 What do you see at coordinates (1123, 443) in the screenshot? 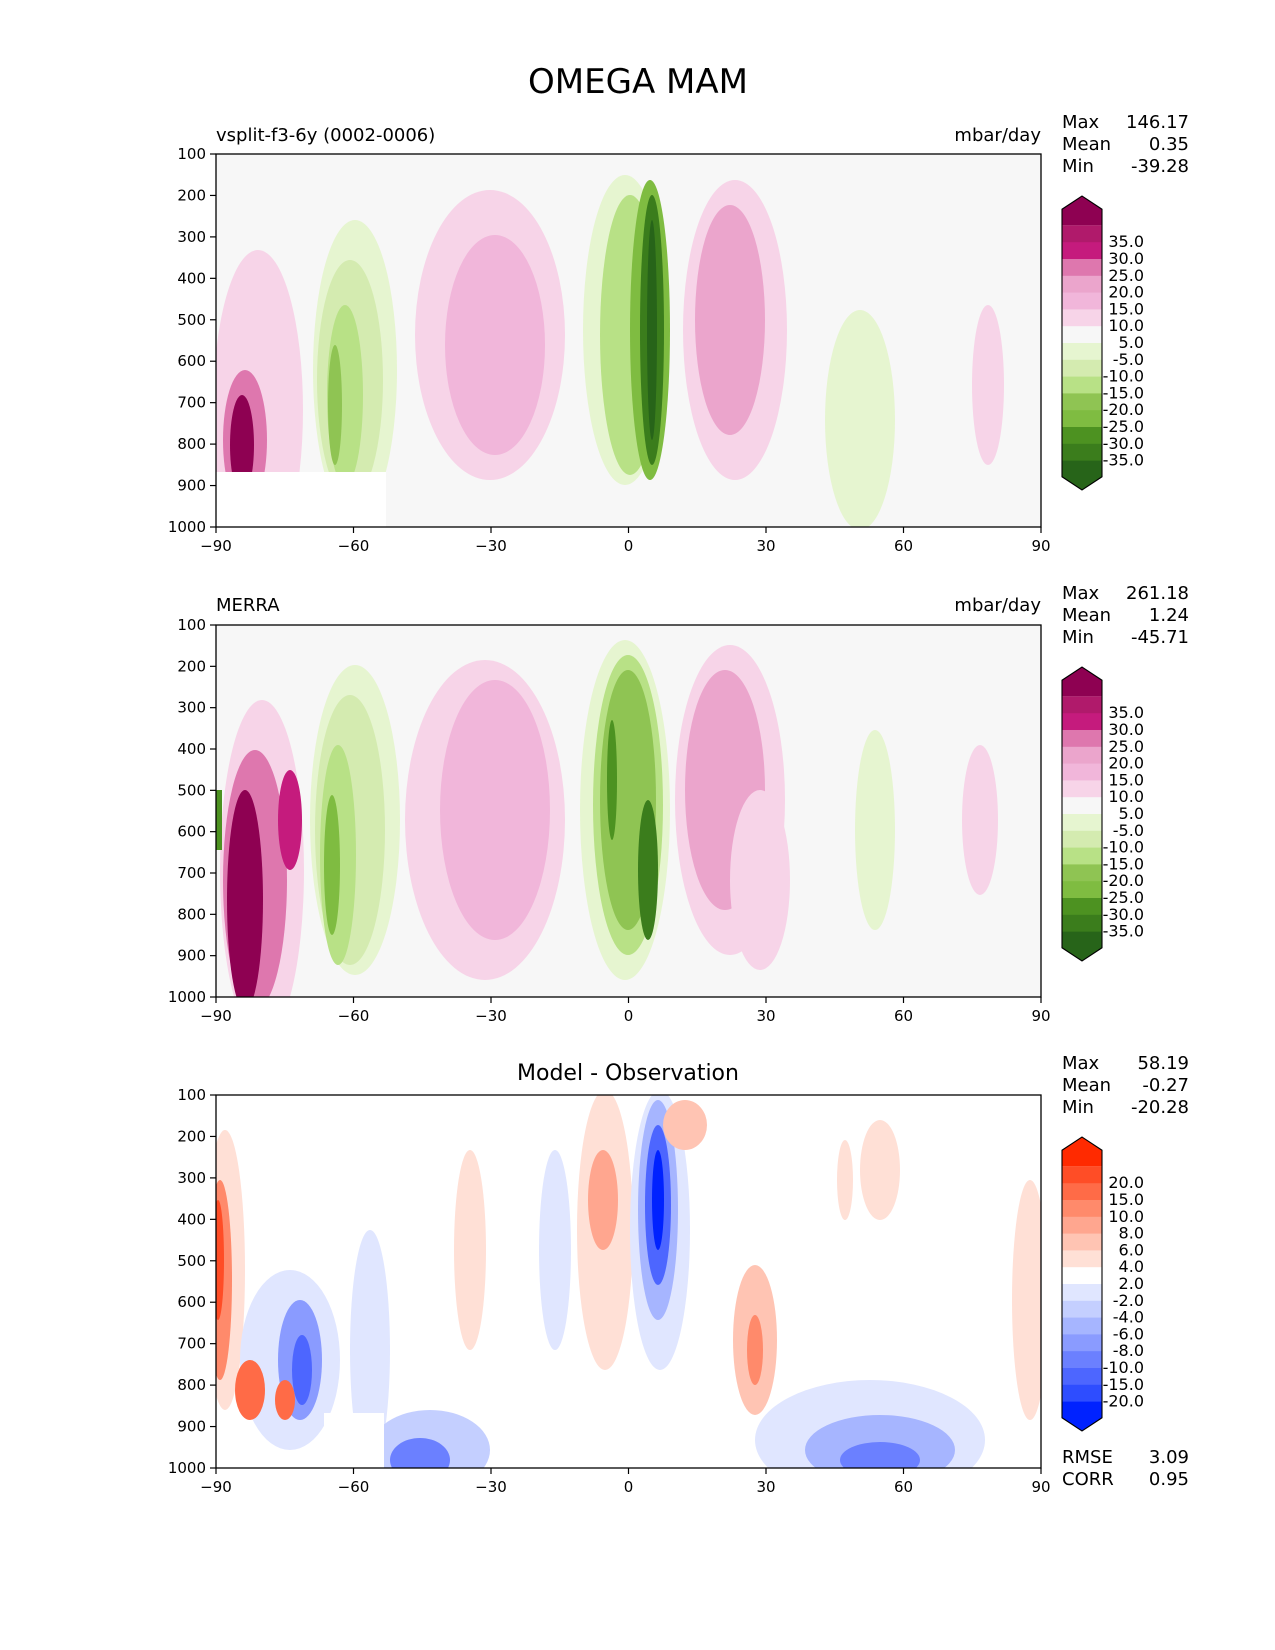
I see `colorbar-level-label: -30.0` at bounding box center [1123, 443].